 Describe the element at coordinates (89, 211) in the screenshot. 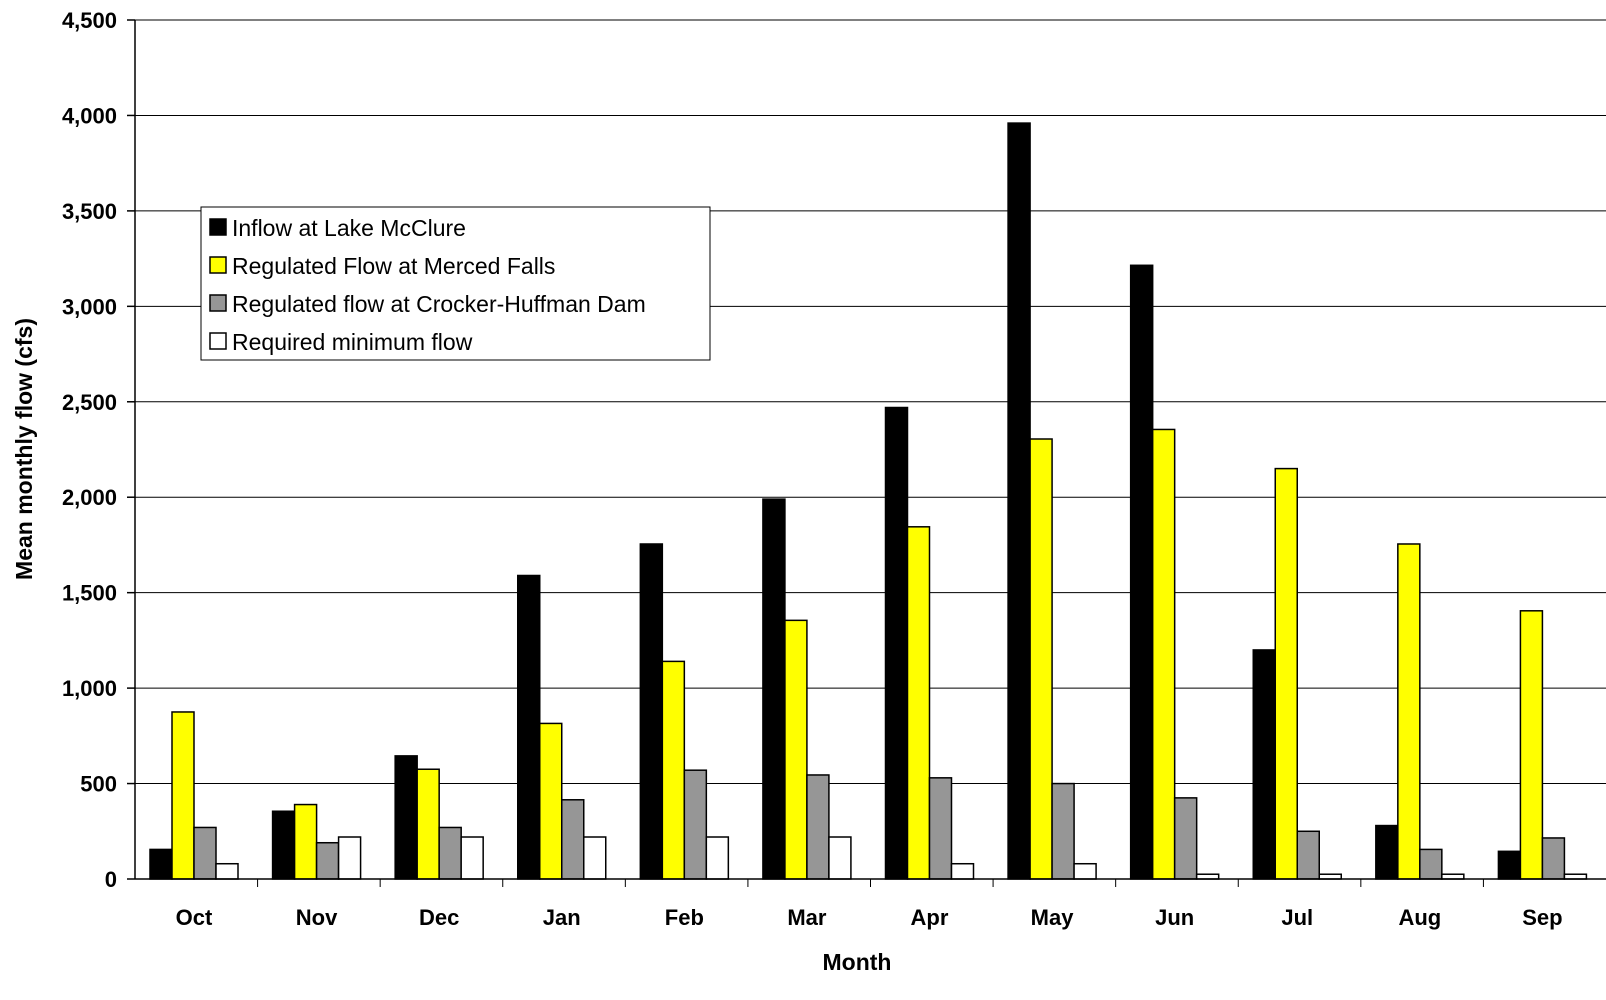

I see `y-tick-label: 3,500` at that location.